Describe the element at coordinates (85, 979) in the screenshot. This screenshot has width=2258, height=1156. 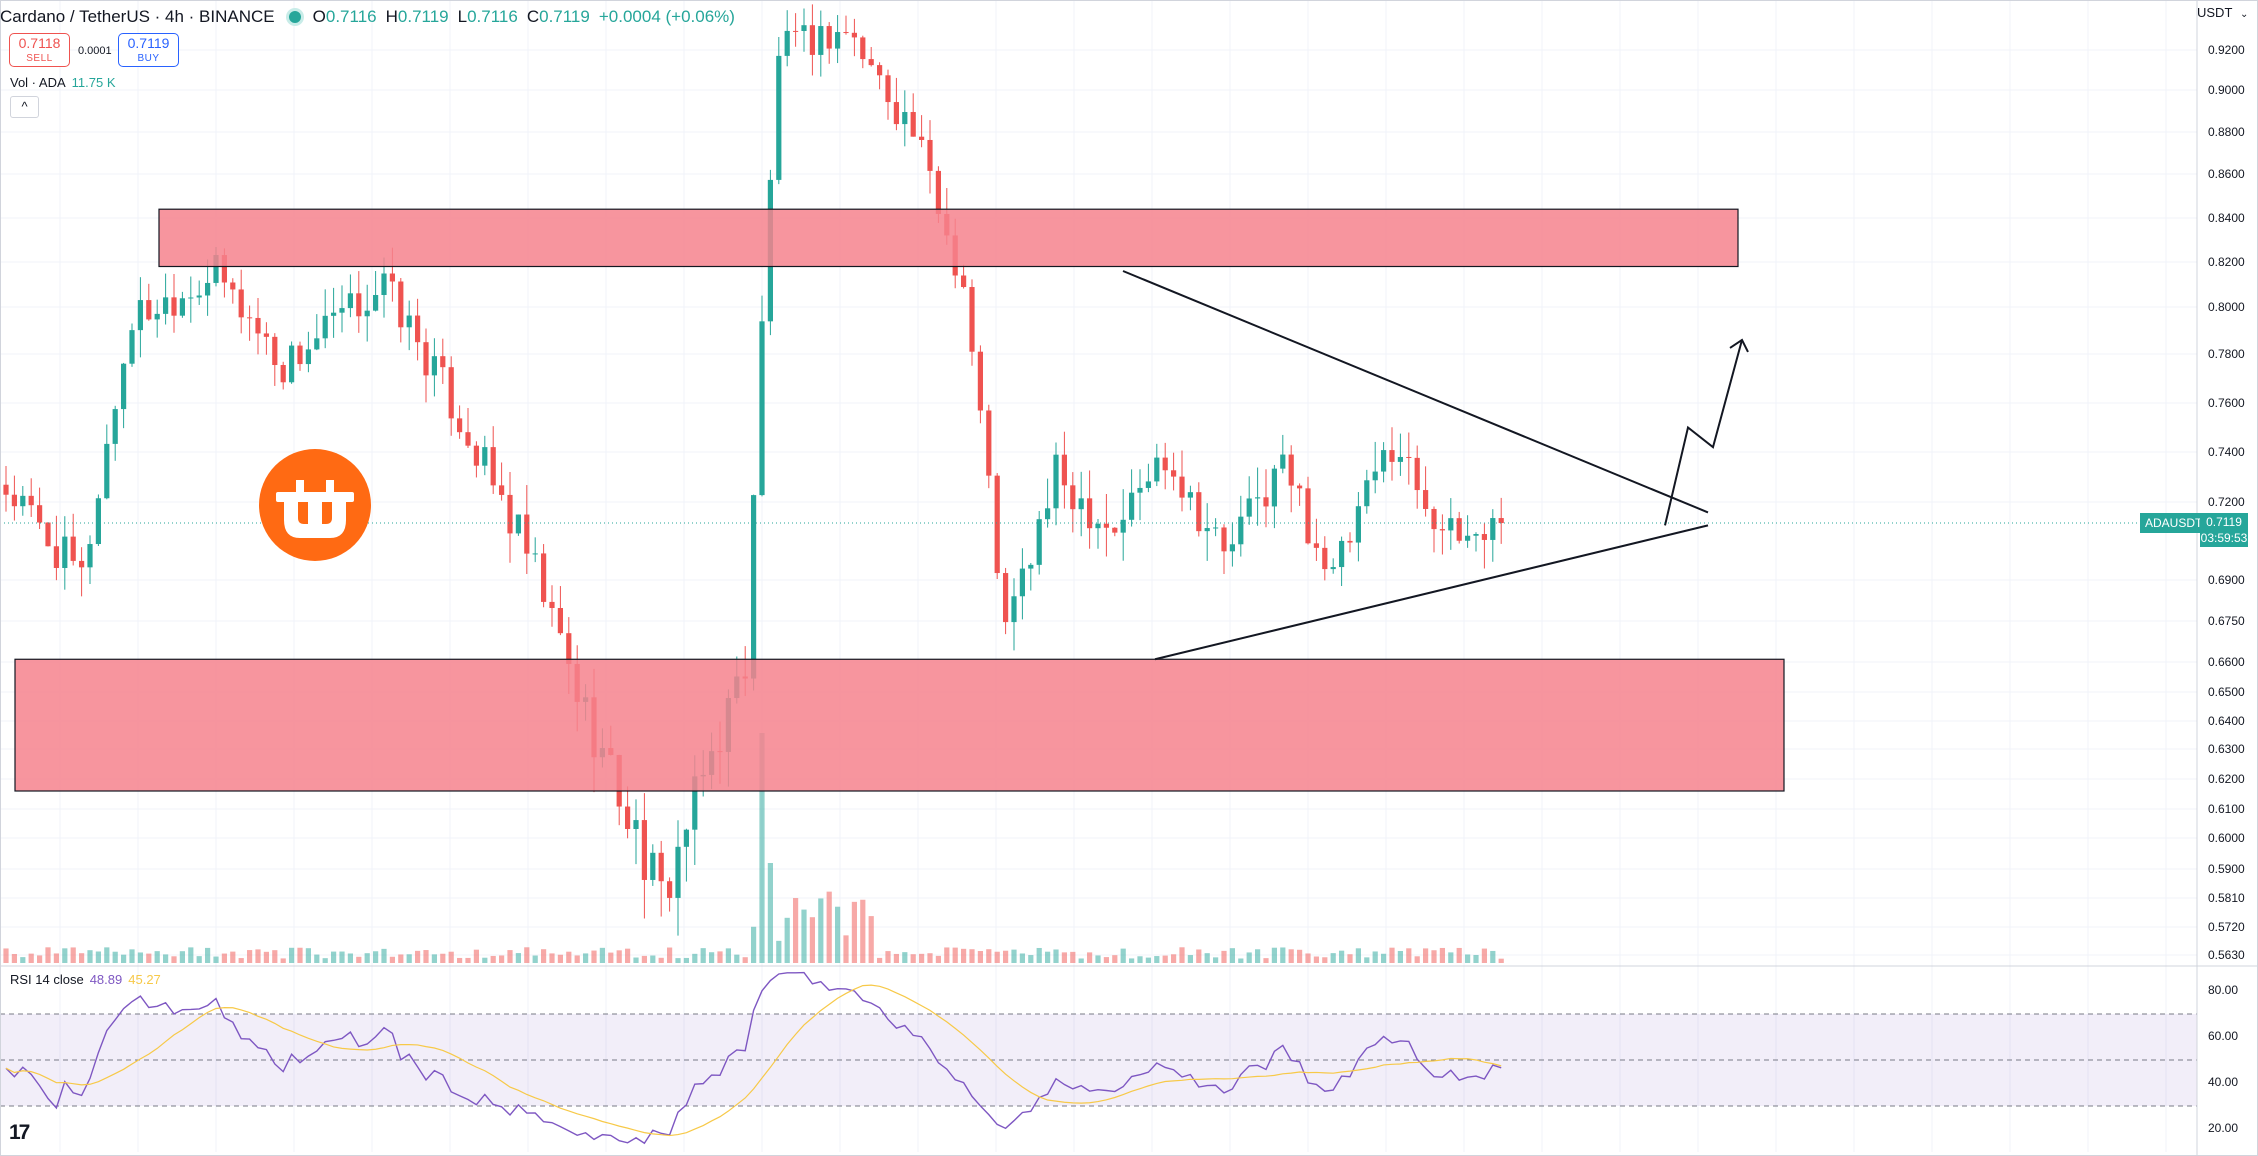
I see `rsi-legend: RSI 14 close 48.89 45.27` at that location.